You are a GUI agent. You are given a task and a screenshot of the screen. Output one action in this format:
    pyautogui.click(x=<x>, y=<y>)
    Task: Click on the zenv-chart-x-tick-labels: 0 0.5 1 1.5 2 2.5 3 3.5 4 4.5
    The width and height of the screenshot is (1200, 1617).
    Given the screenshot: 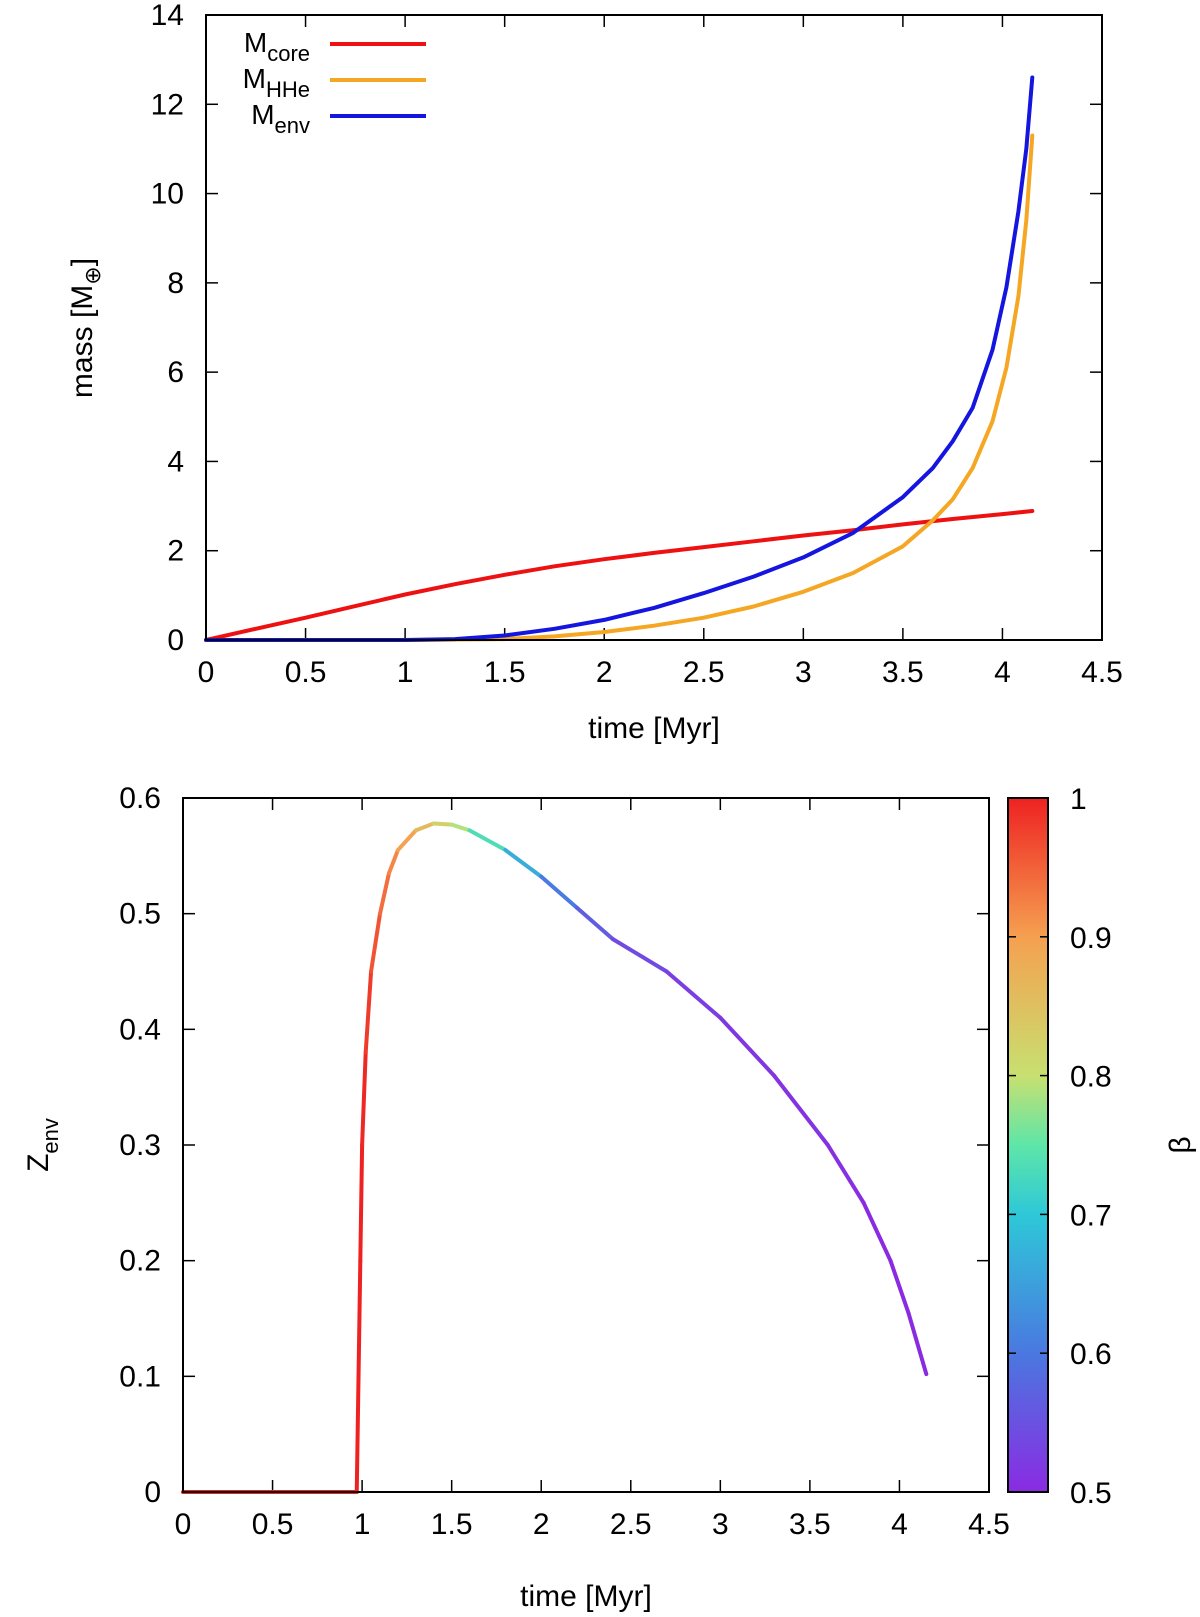 What is the action you would take?
    pyautogui.click(x=592, y=1524)
    